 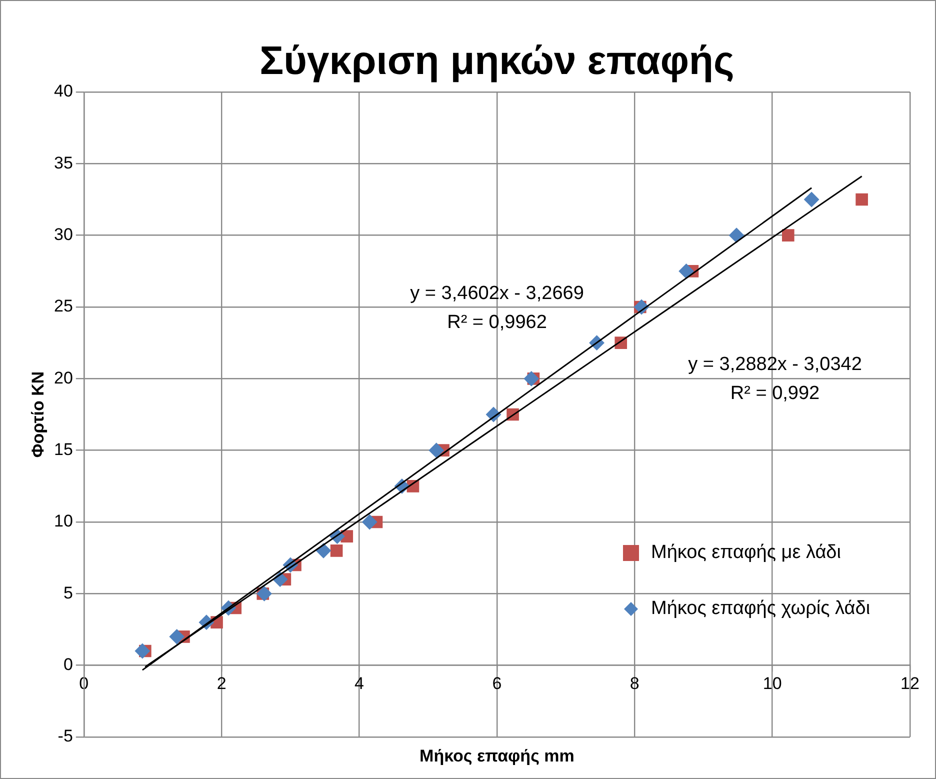 I want to click on y-tick-label: 5, so click(x=68, y=592).